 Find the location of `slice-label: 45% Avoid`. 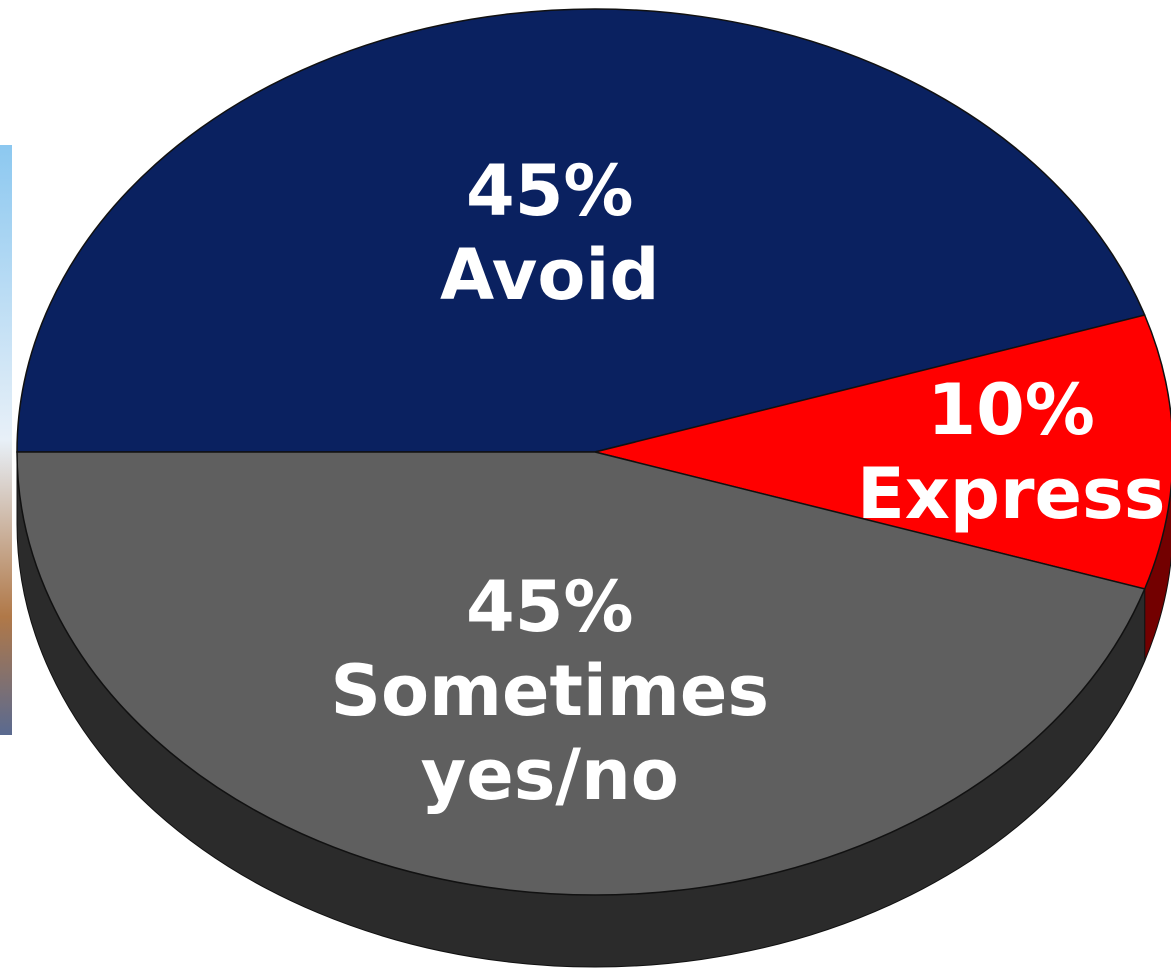

slice-label: 45% Avoid is located at coordinates (550, 233).